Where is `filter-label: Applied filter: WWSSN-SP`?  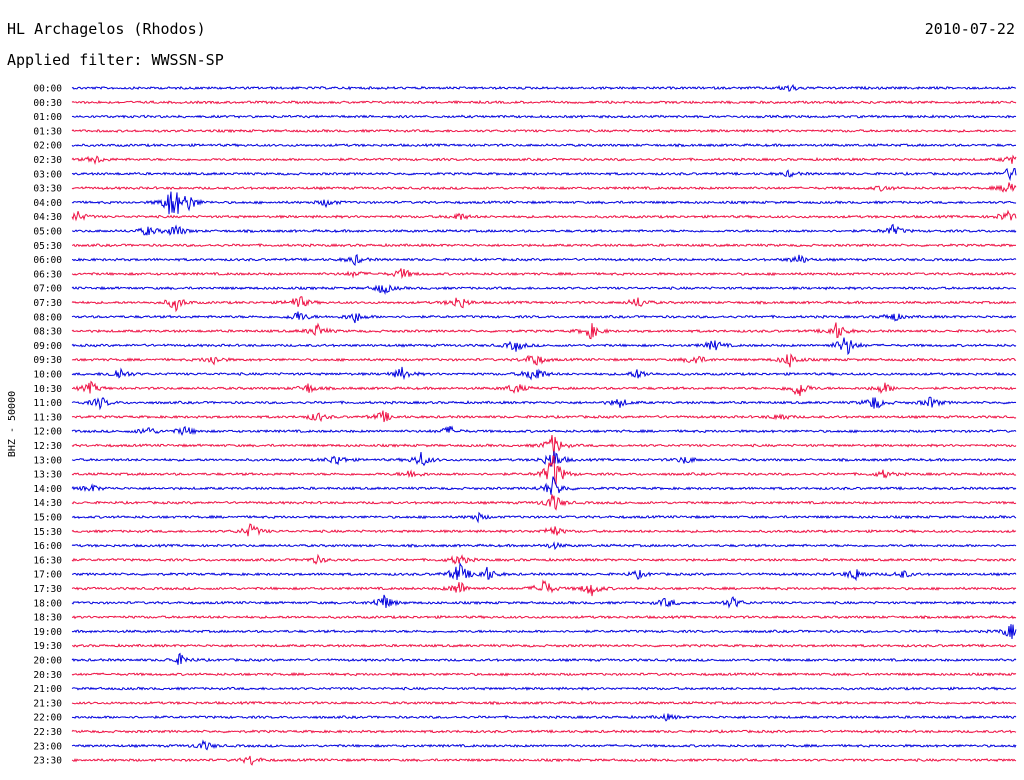 filter-label: Applied filter: WWSSN-SP is located at coordinates (115, 60).